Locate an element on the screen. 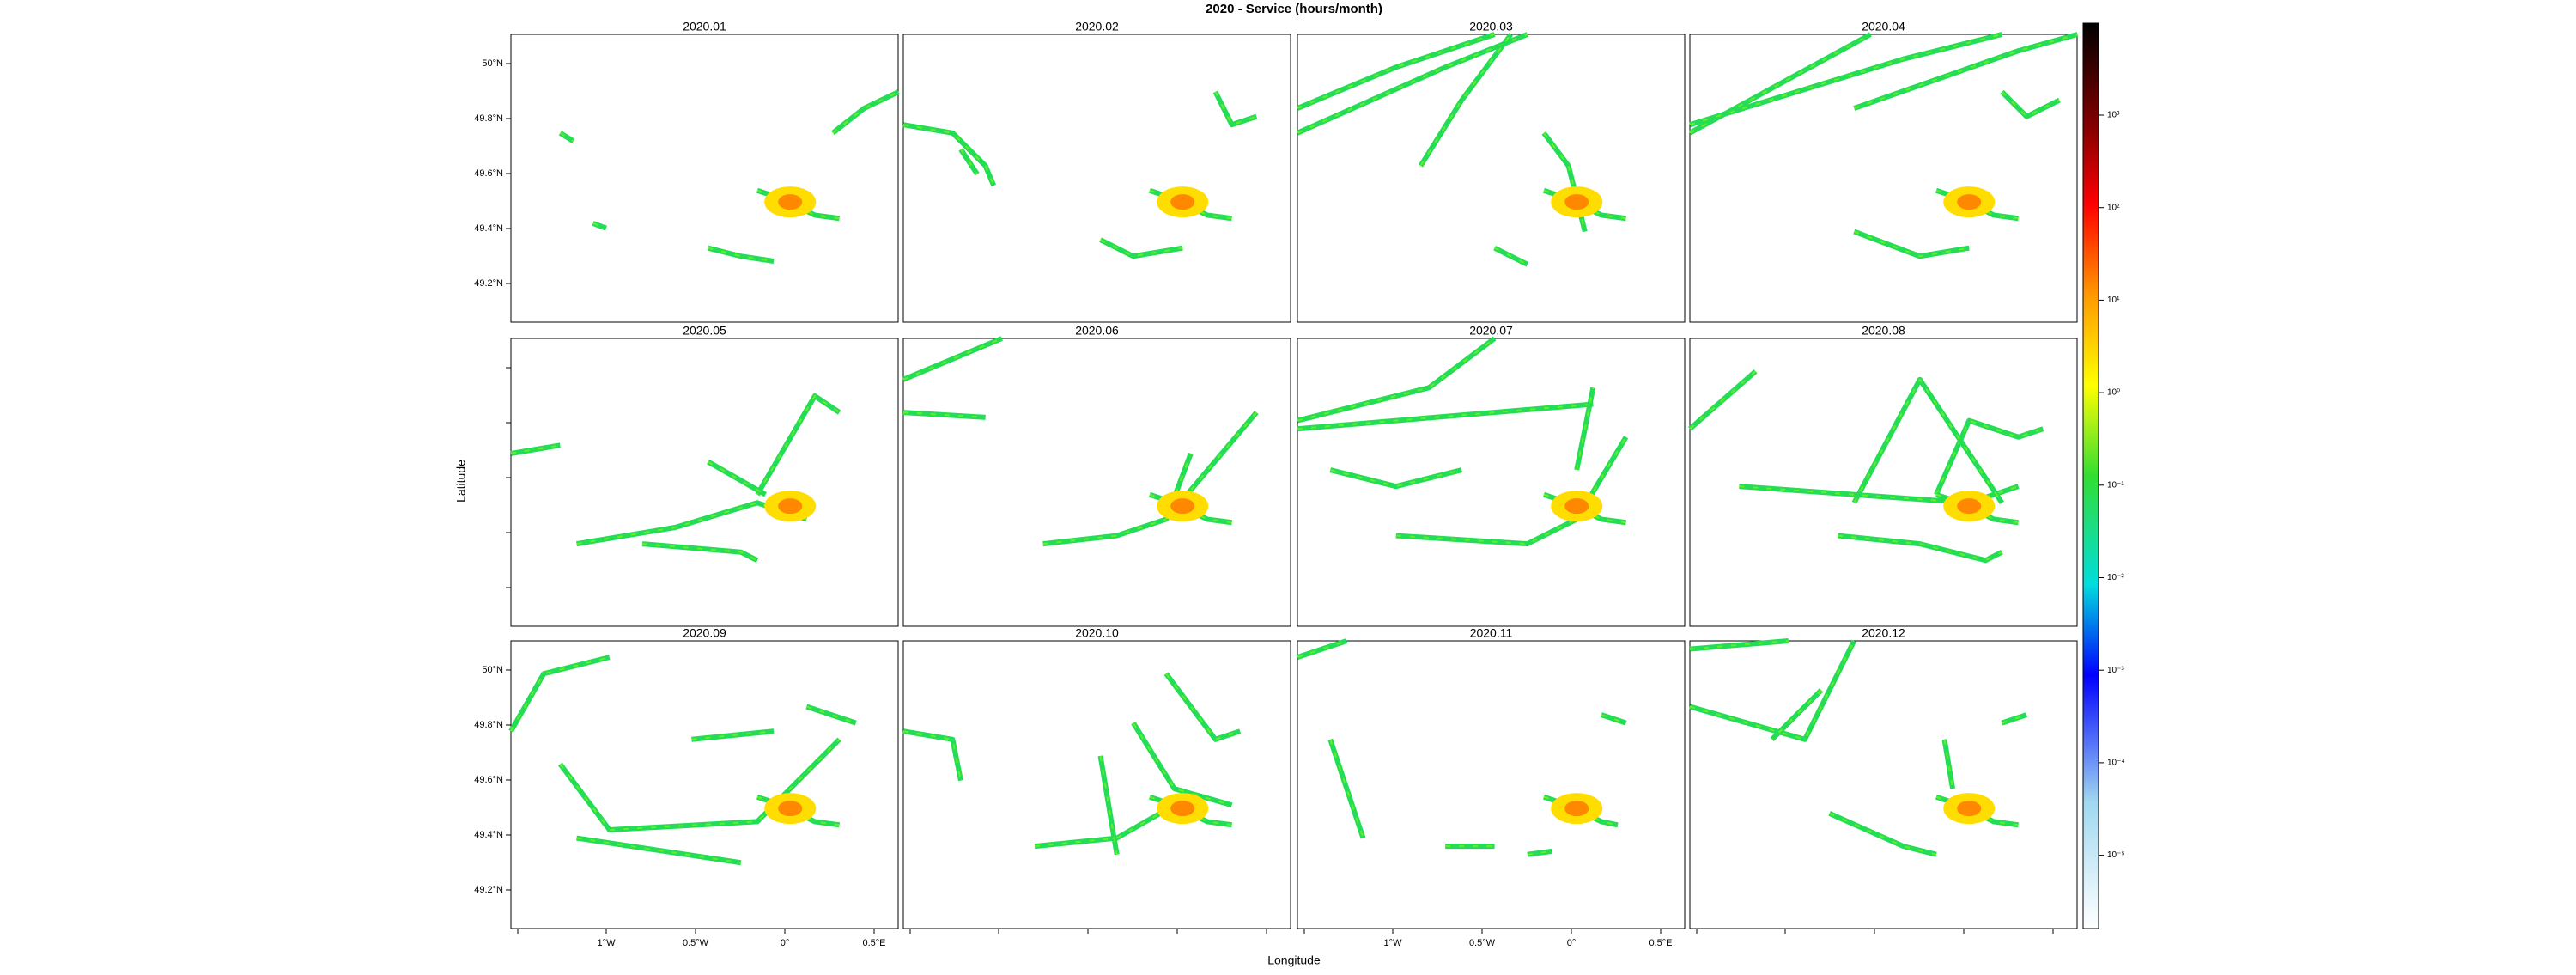  panel-title: 2020.12 is located at coordinates (1884, 633).